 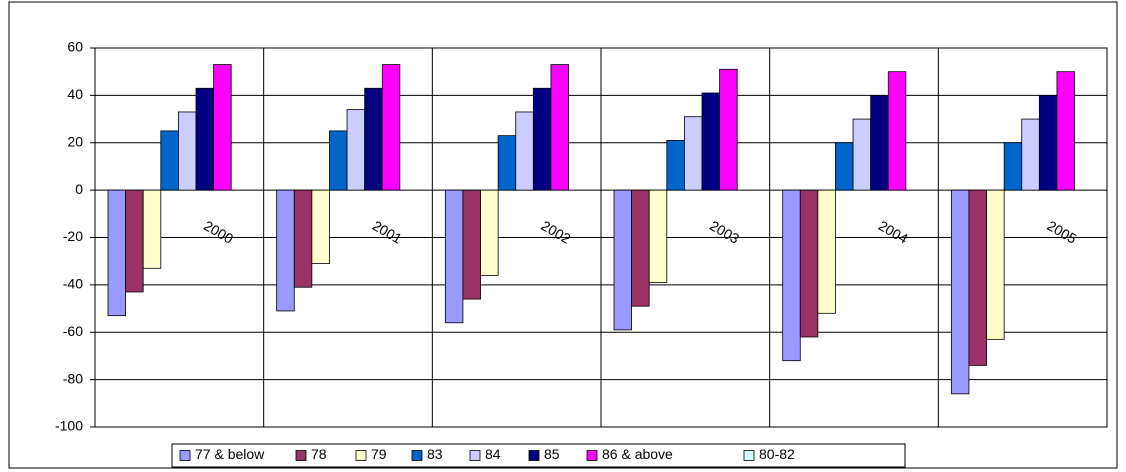 I want to click on legend-label: 83, so click(x=435, y=454).